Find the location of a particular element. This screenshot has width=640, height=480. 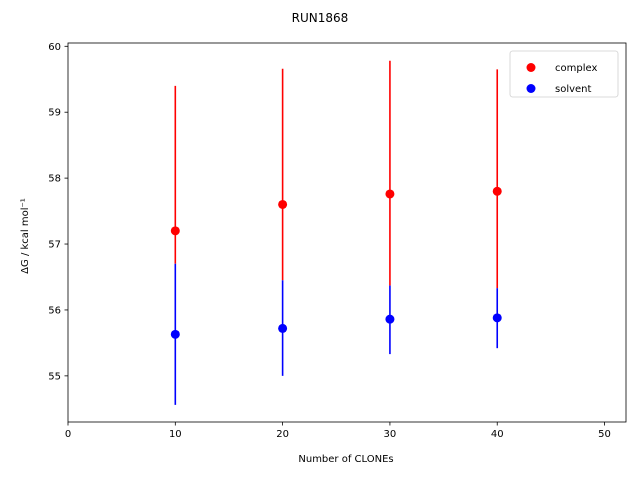

x-tick-label: 10 is located at coordinates (175, 434).